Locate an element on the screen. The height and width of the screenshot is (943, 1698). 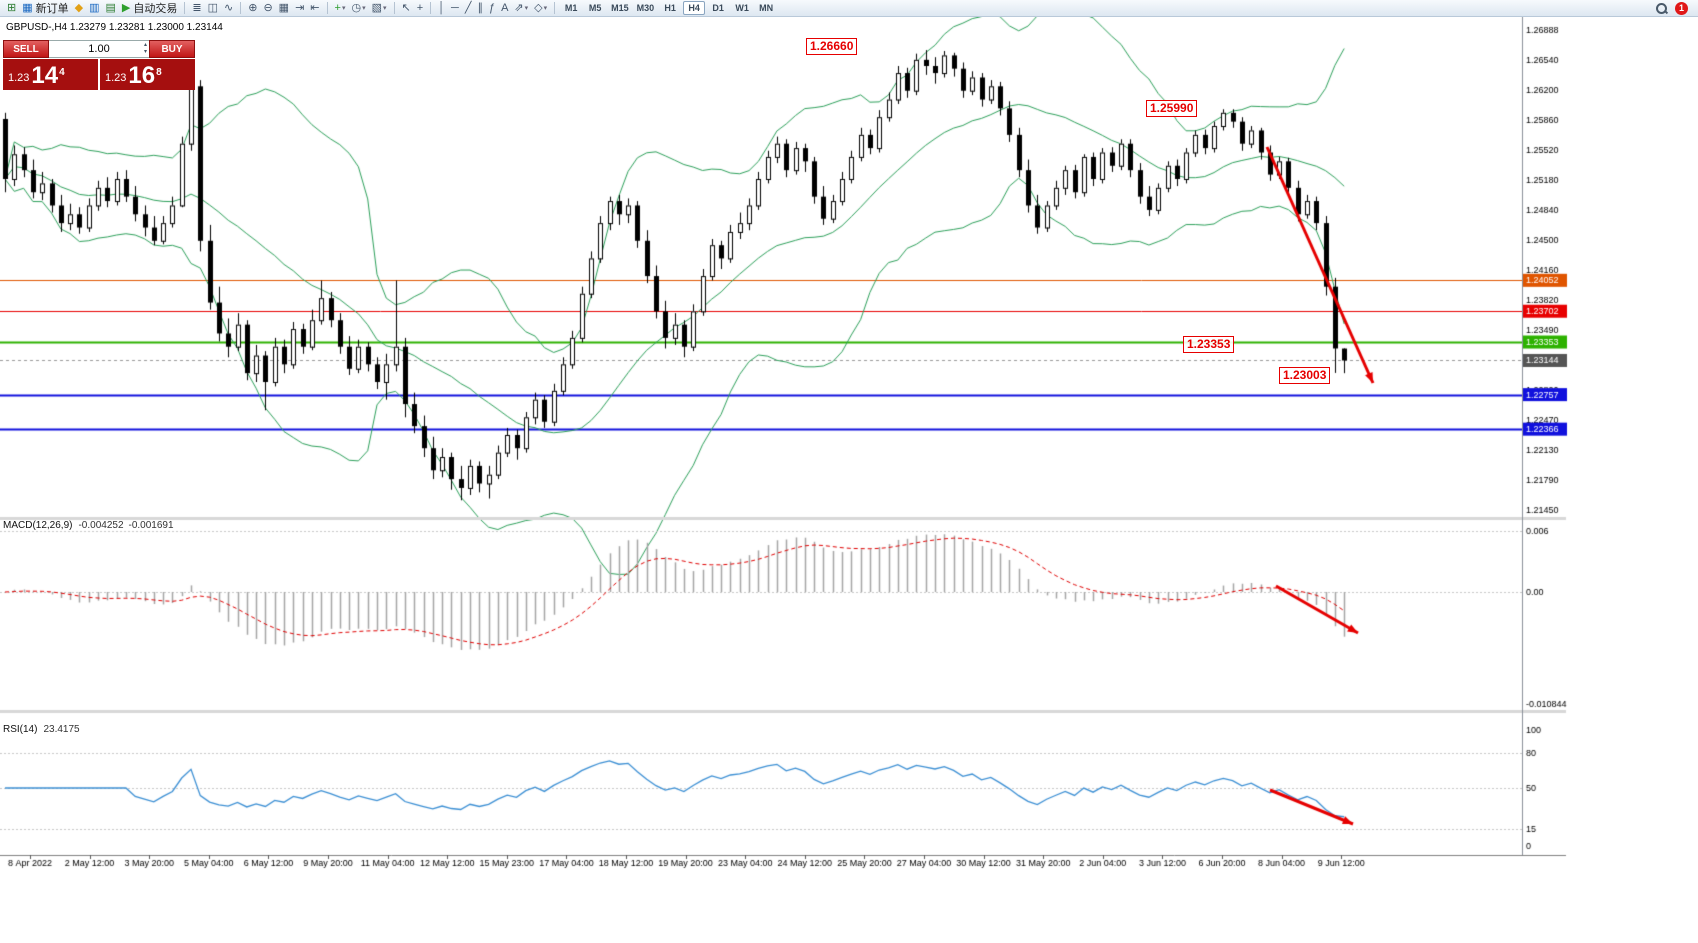
timeframe-w1-button: W1 is located at coordinates (742, 8).